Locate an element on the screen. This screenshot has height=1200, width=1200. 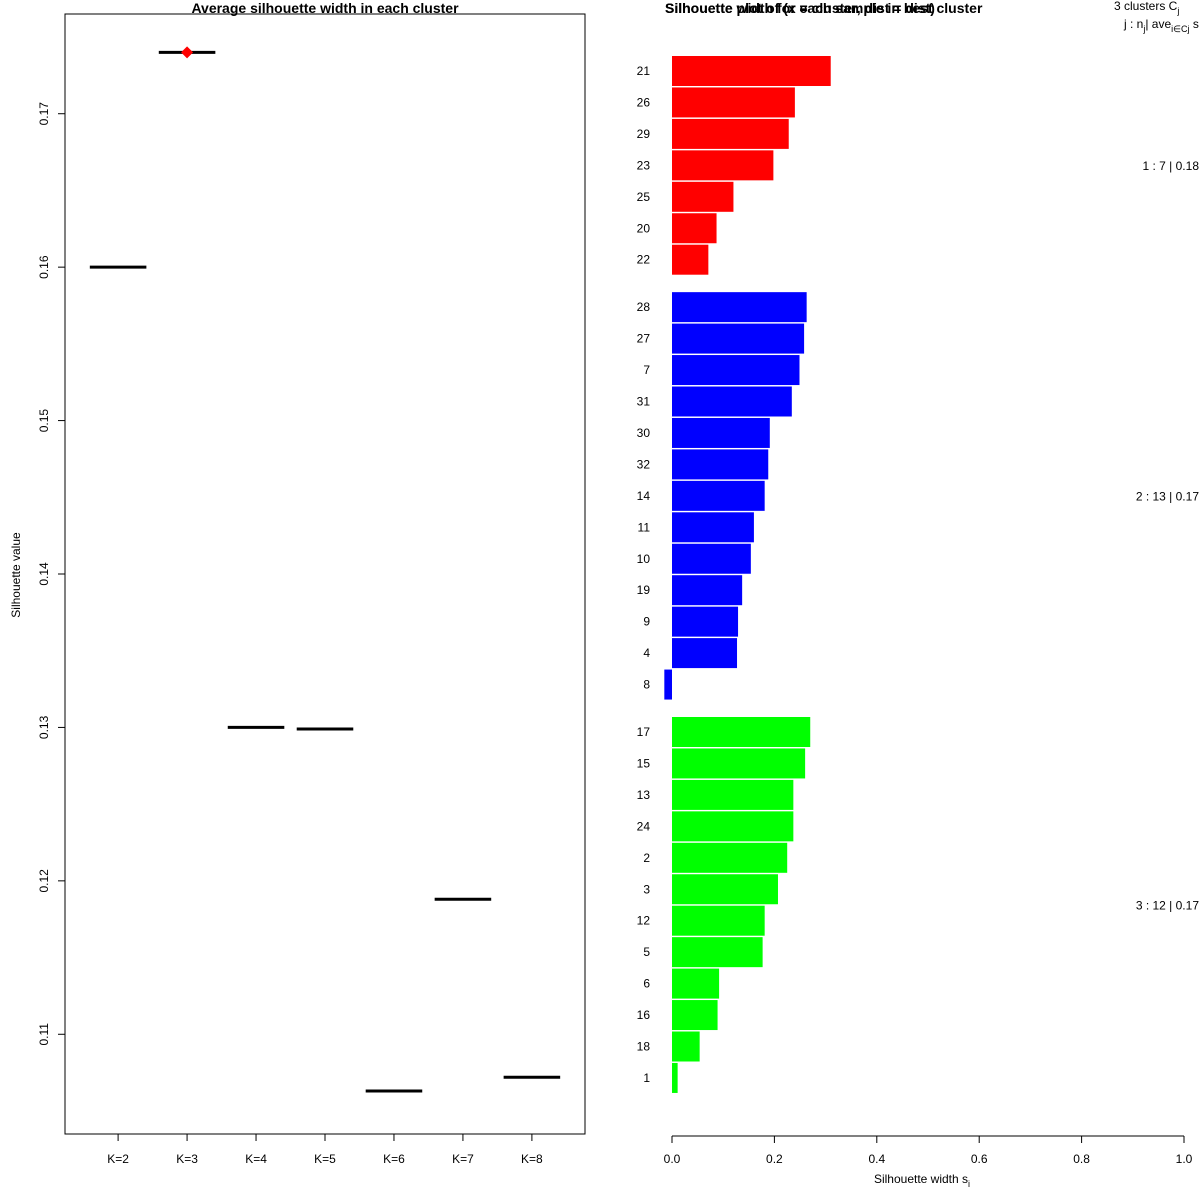
left-x-tick-label: K=4 is located at coordinates (256, 1159).